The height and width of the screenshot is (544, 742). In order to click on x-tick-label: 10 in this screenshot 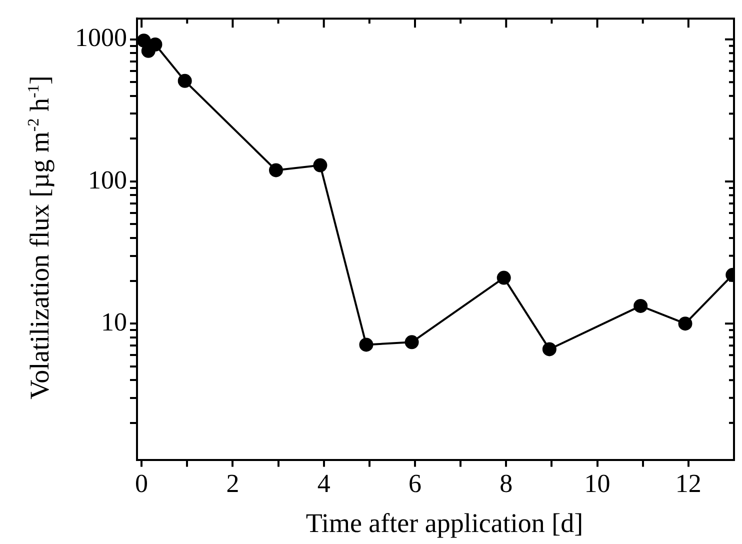, I will do `click(597, 483)`.